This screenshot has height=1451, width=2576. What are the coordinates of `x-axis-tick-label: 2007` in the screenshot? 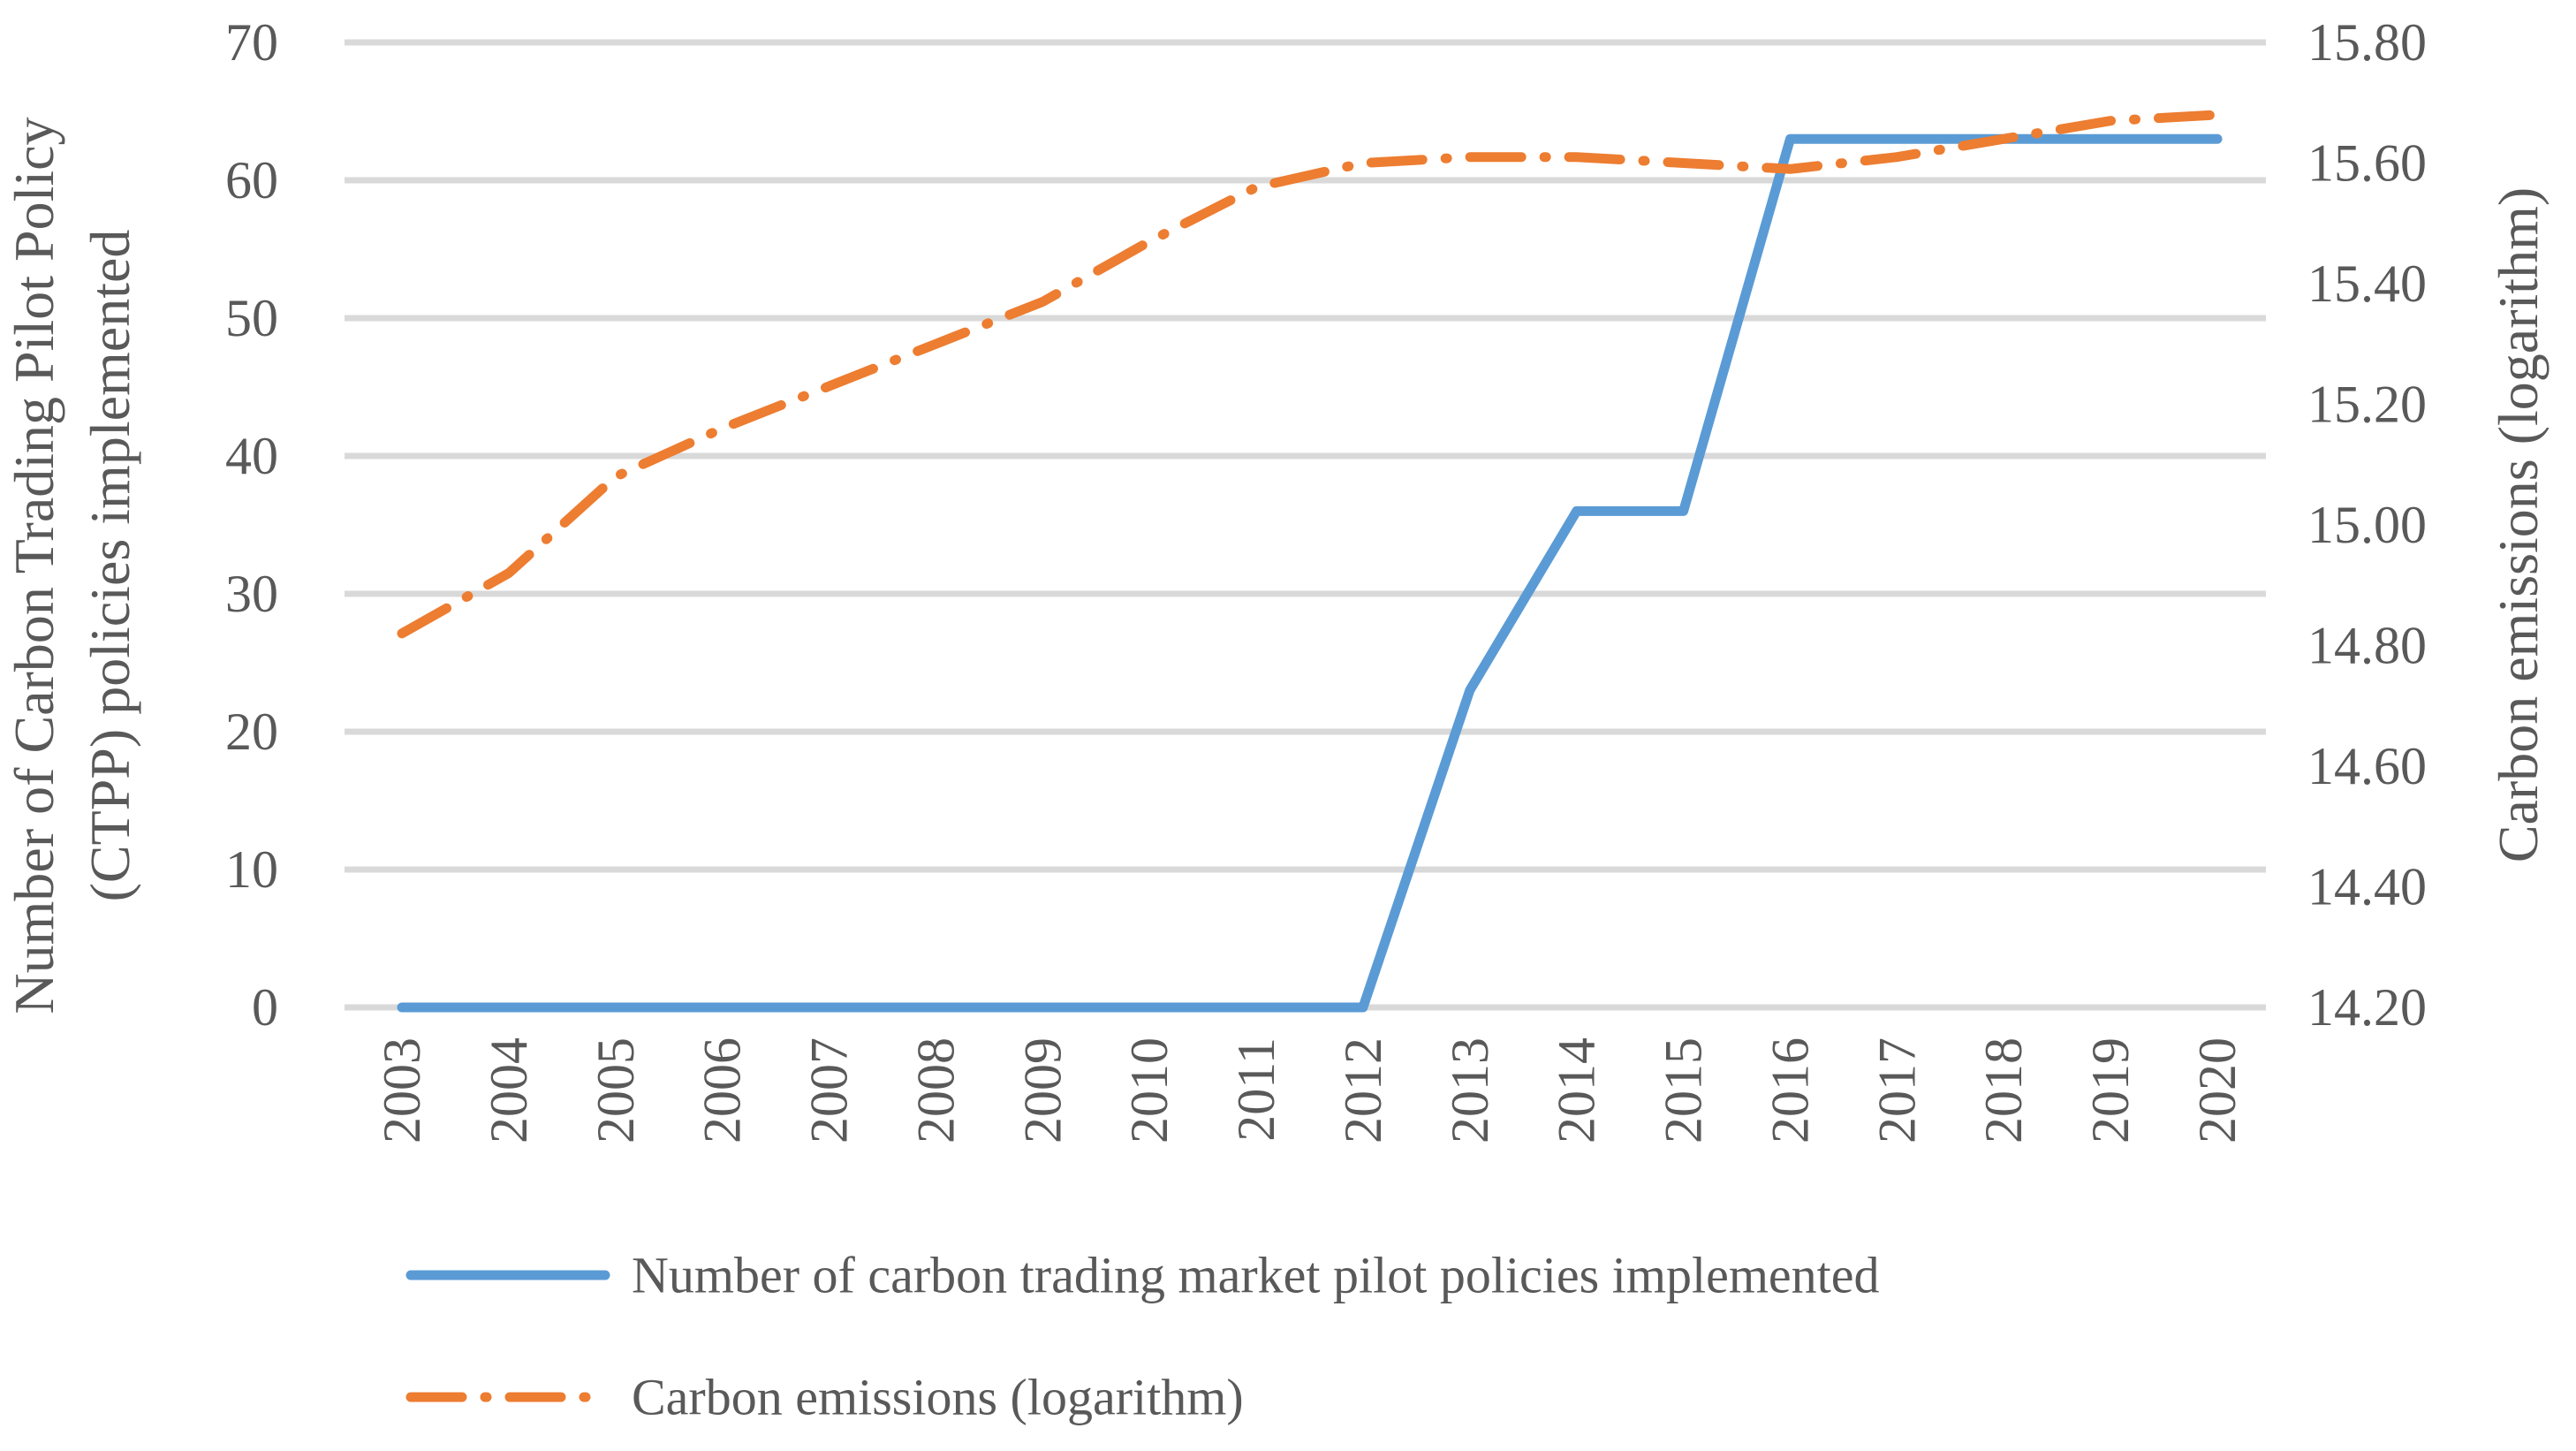 It's located at (830, 1090).